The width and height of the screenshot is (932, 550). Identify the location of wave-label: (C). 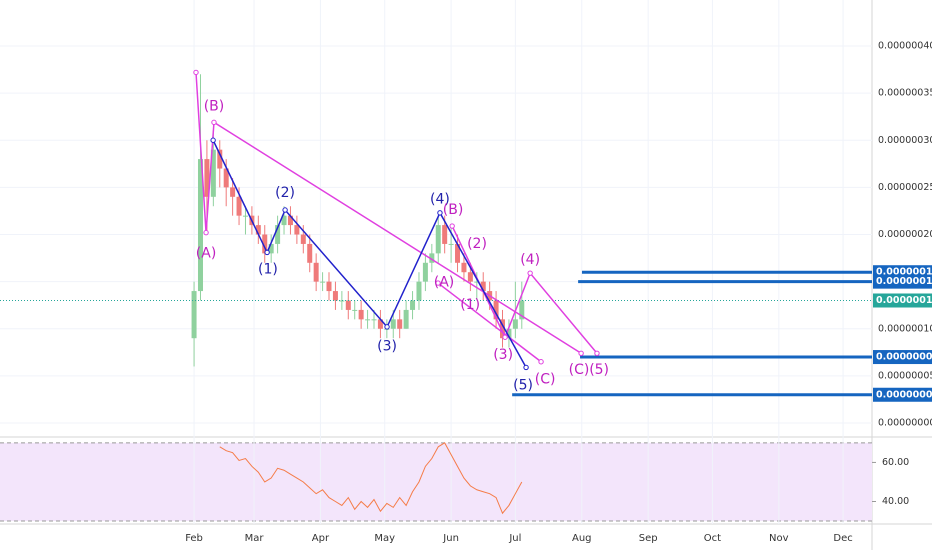
(545, 380).